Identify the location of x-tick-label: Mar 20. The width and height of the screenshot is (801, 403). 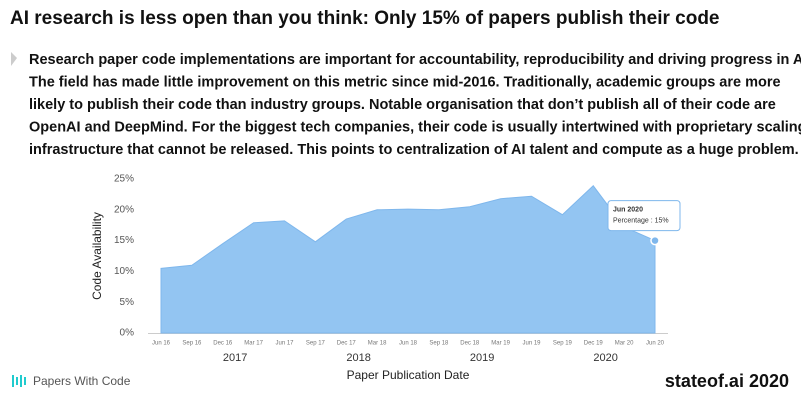
(624, 344).